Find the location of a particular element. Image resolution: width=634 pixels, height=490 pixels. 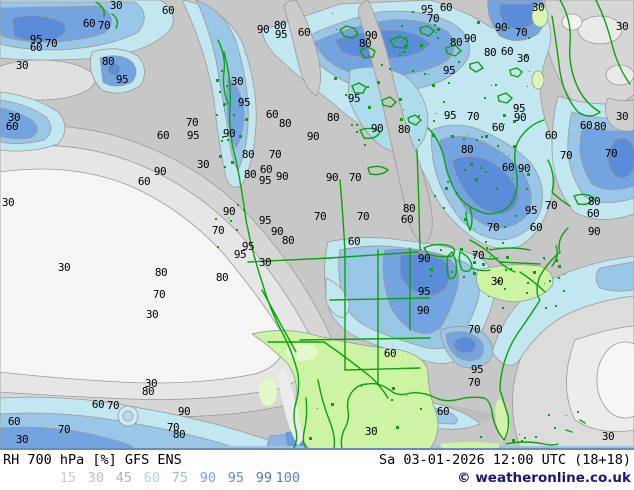

legend-value-100: 100 is located at coordinates (287, 478).